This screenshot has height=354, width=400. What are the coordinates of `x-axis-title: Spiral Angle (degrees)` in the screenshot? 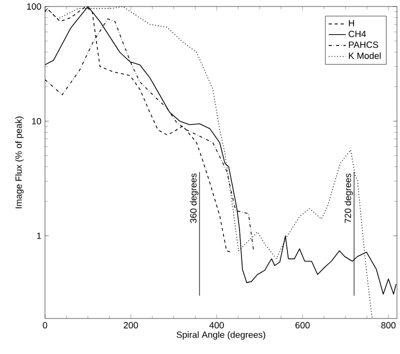 It's located at (221, 336).